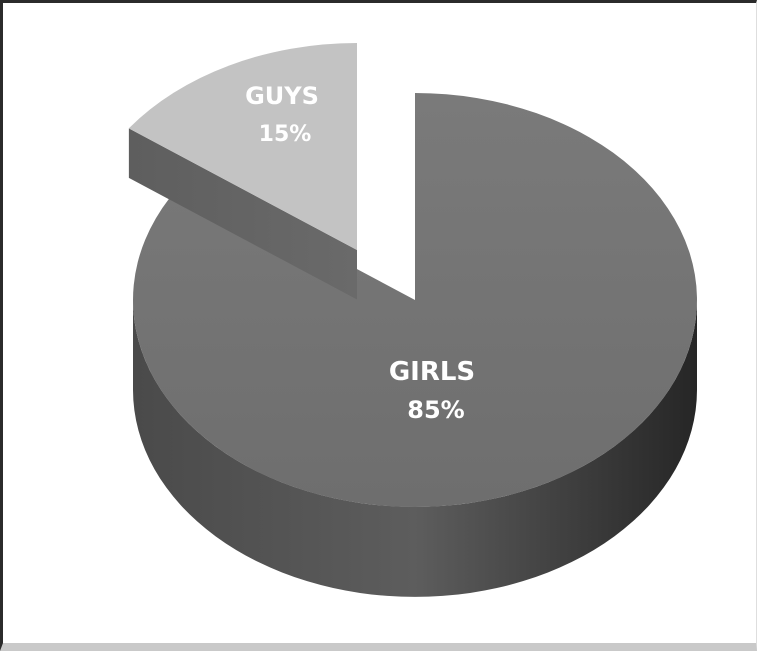 The width and height of the screenshot is (757, 651). What do you see at coordinates (432, 372) in the screenshot?
I see `slice-label-girls: GIRLS` at bounding box center [432, 372].